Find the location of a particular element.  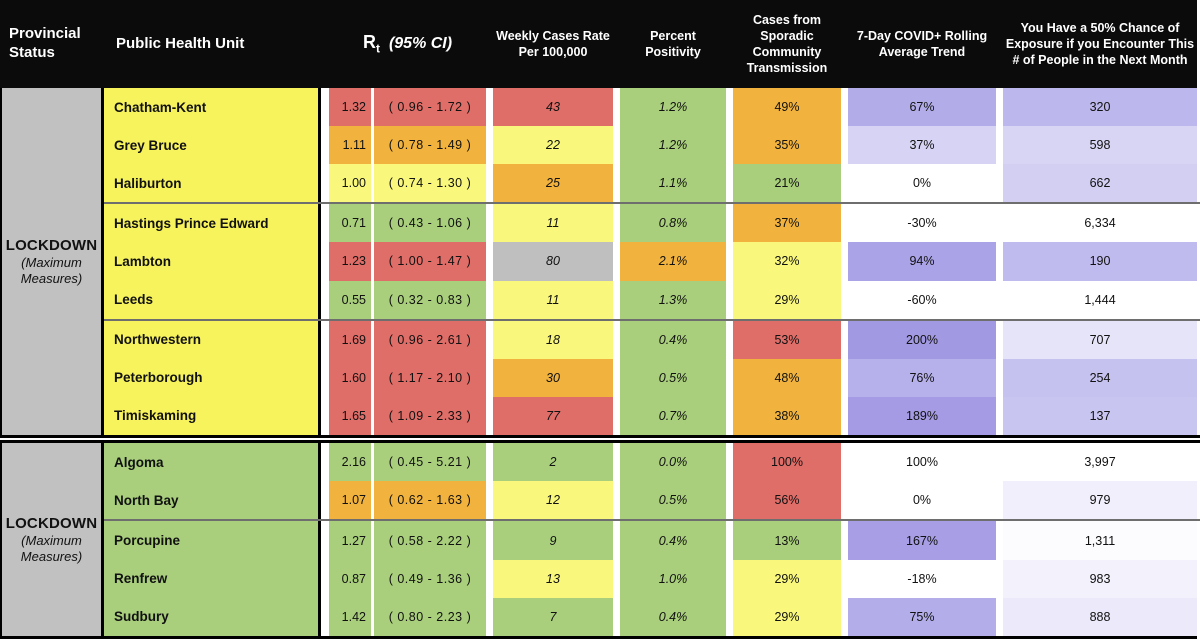

exposure-people-count-cell: 137 is located at coordinates (1100, 415).